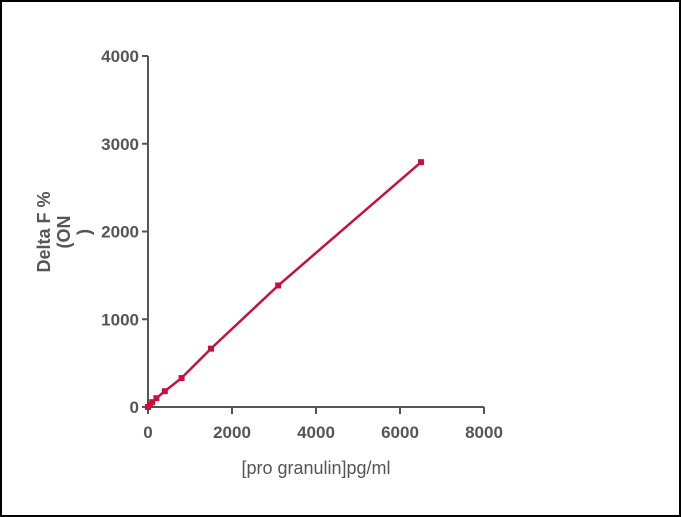 The width and height of the screenshot is (681, 517). I want to click on y-axis: 0 1000 2000 3000 4000, so click(125, 232).